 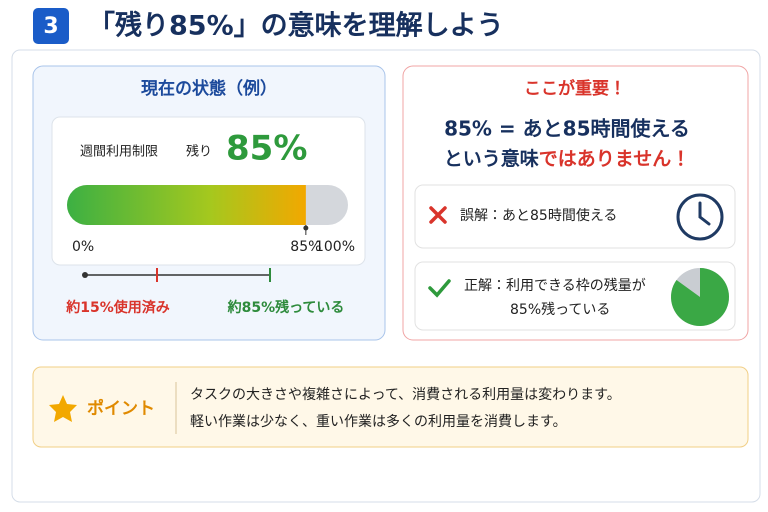 What do you see at coordinates (405, 394) in the screenshot?
I see `point-text: タスクの大きさや複雑さによって、消費される利用量は変わります。` at bounding box center [405, 394].